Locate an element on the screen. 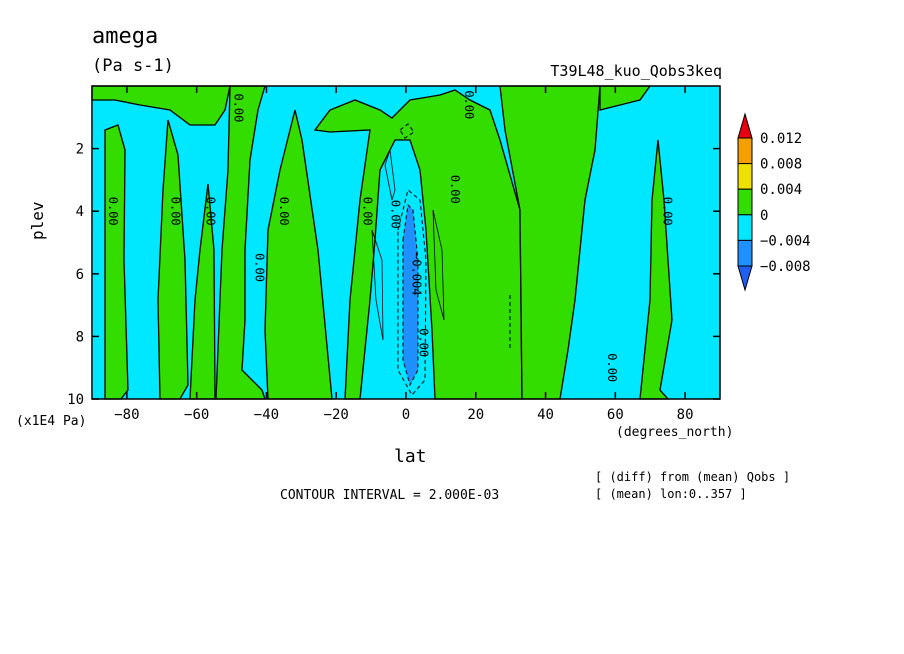 Image resolution: width=904 pixels, height=654 pixels. chart-units: (Pa s-1) is located at coordinates (133, 66).